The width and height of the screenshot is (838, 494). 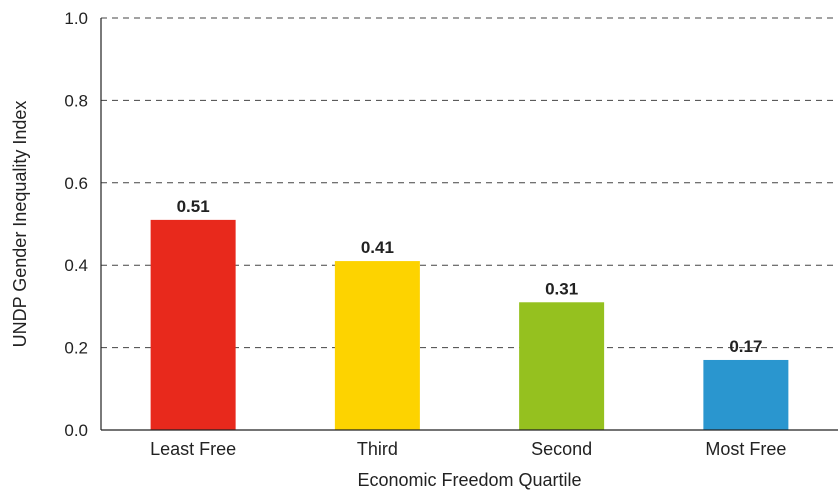 I want to click on y-tick-label: 0.2, so click(x=76, y=348).